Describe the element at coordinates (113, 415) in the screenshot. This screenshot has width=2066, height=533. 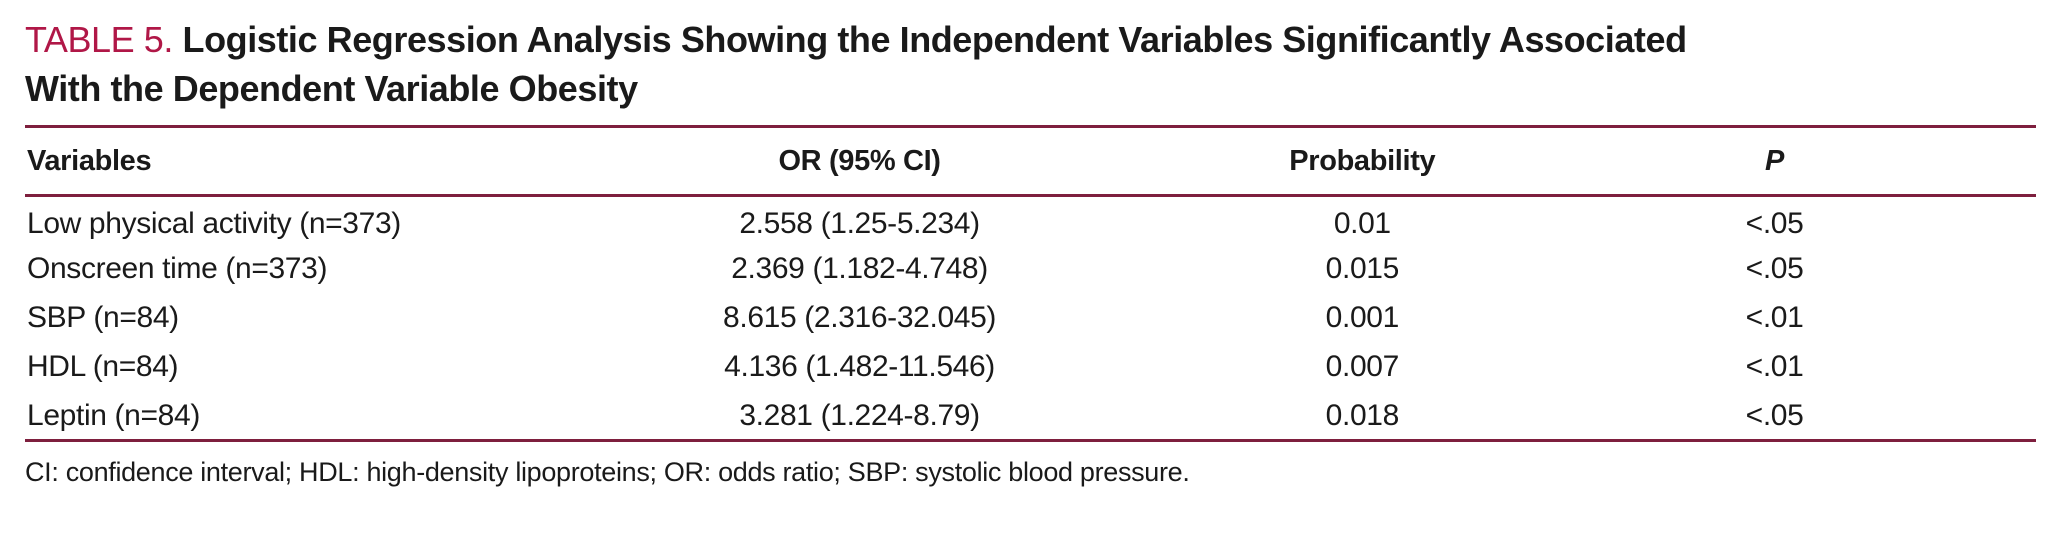
I see `cell-variable: Leptin (n=84)` at that location.